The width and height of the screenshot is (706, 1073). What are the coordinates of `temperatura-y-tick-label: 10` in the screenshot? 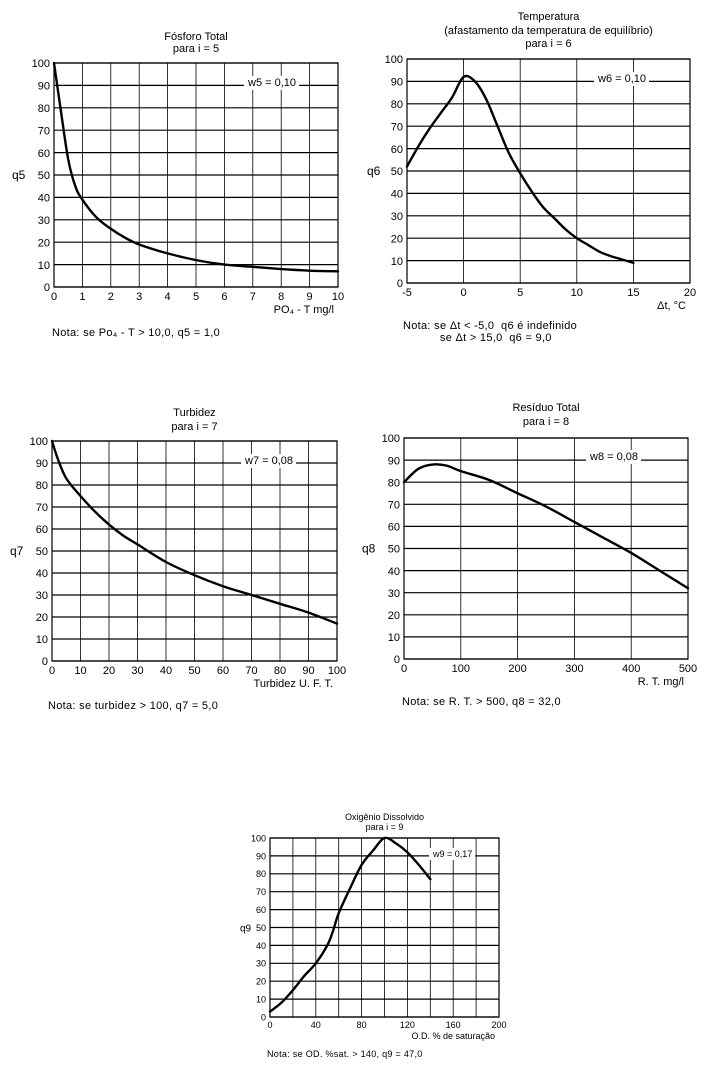 It's located at (397, 262).